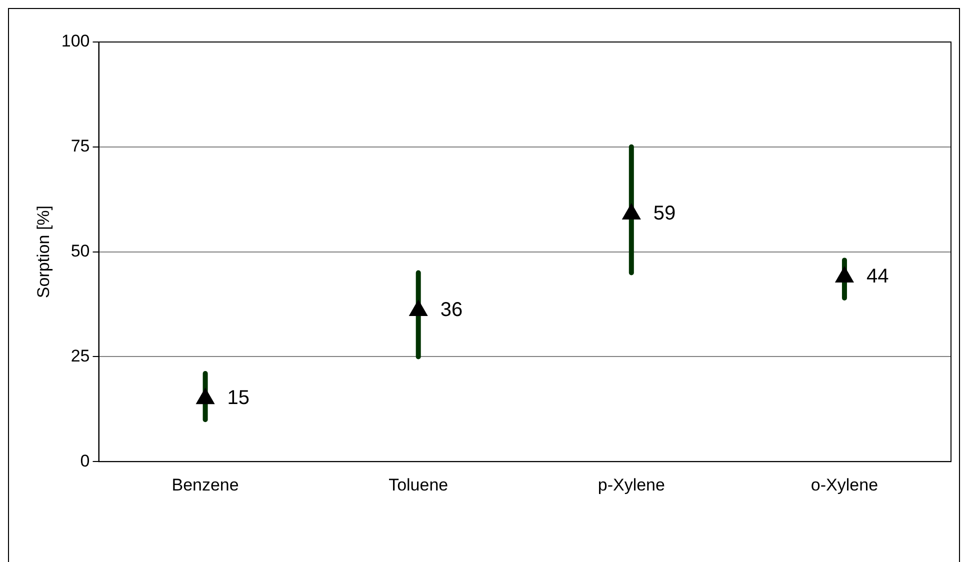 The width and height of the screenshot is (962, 562). Describe the element at coordinates (85, 460) in the screenshot. I see `y-tick-label: 0` at that location.